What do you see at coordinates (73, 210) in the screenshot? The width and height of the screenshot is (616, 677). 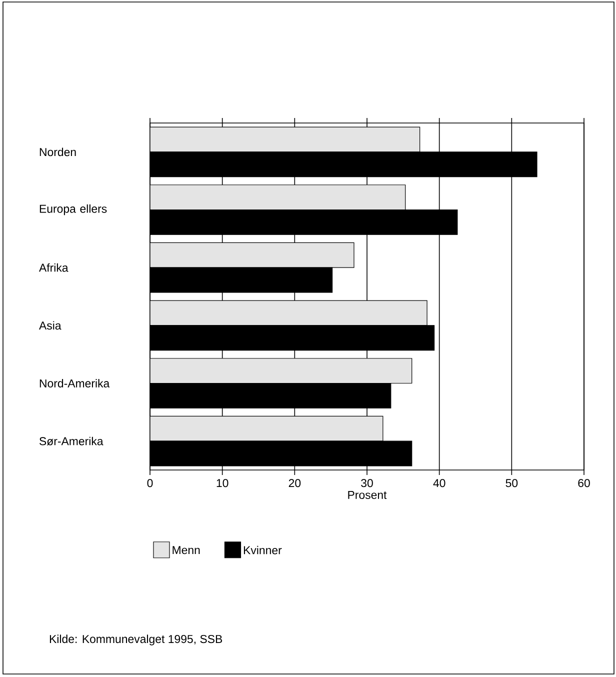 I see `y-tick-label: Europa ellers` at bounding box center [73, 210].